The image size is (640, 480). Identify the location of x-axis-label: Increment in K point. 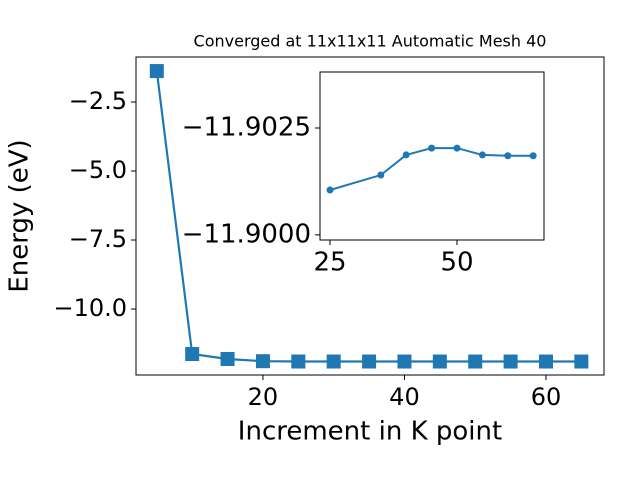
(370, 432).